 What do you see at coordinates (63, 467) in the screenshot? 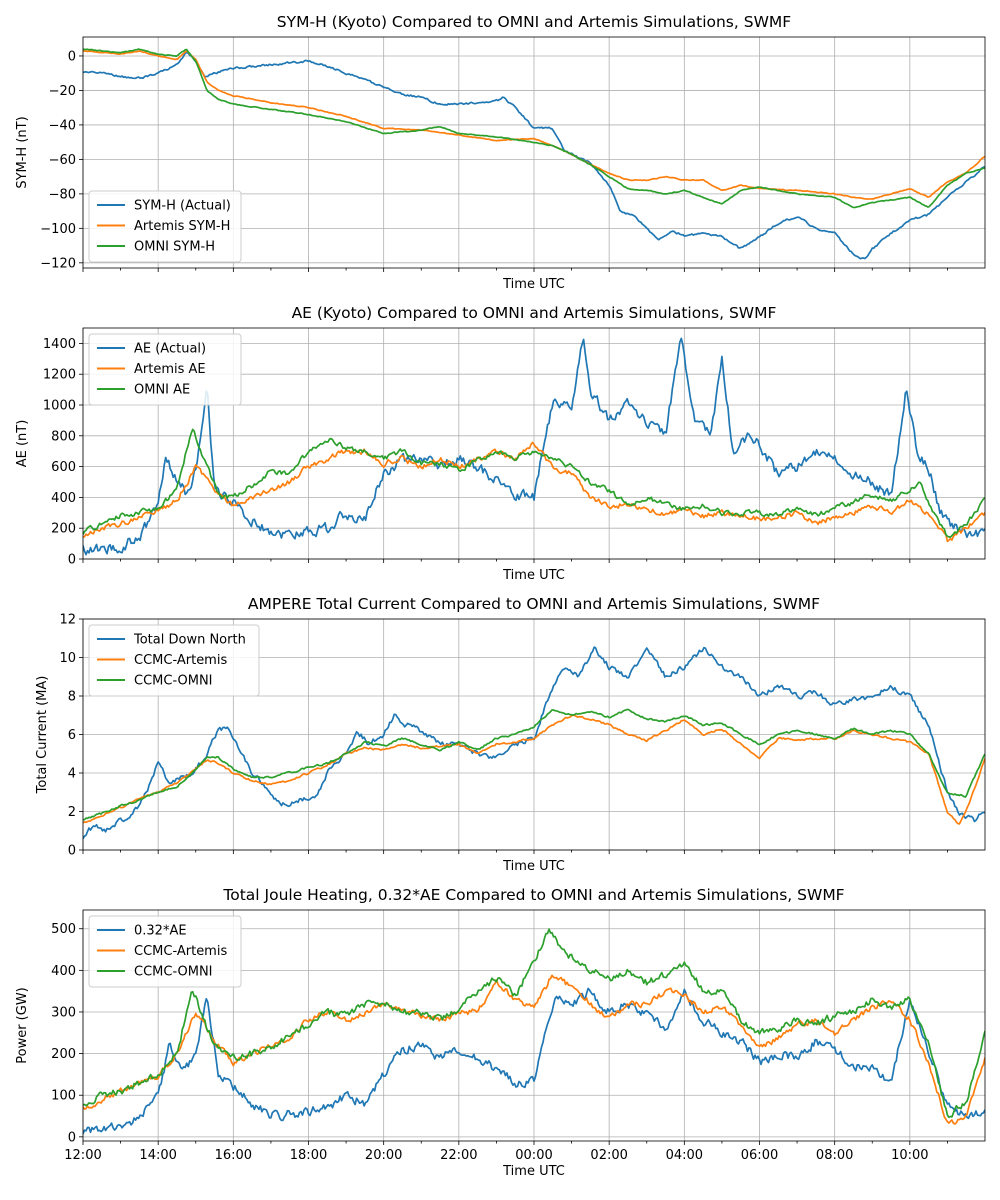
I see `y-tick-label: 600` at bounding box center [63, 467].